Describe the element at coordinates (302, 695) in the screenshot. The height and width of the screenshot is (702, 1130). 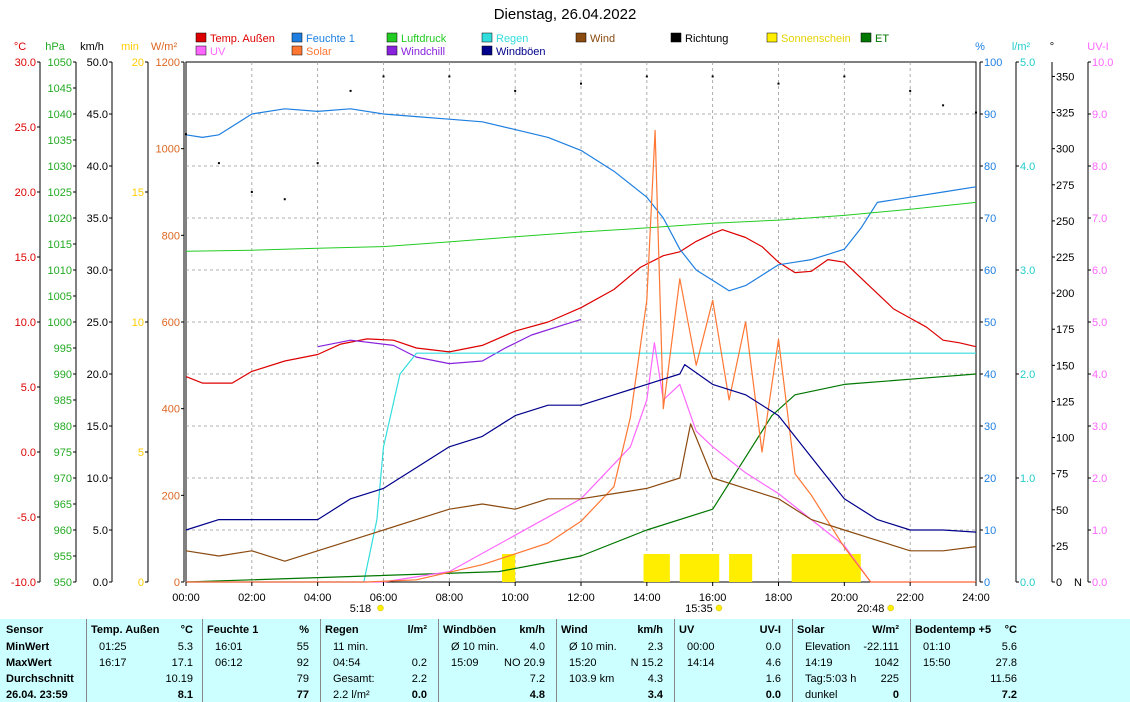
I see `table-cell-value: 77` at that location.